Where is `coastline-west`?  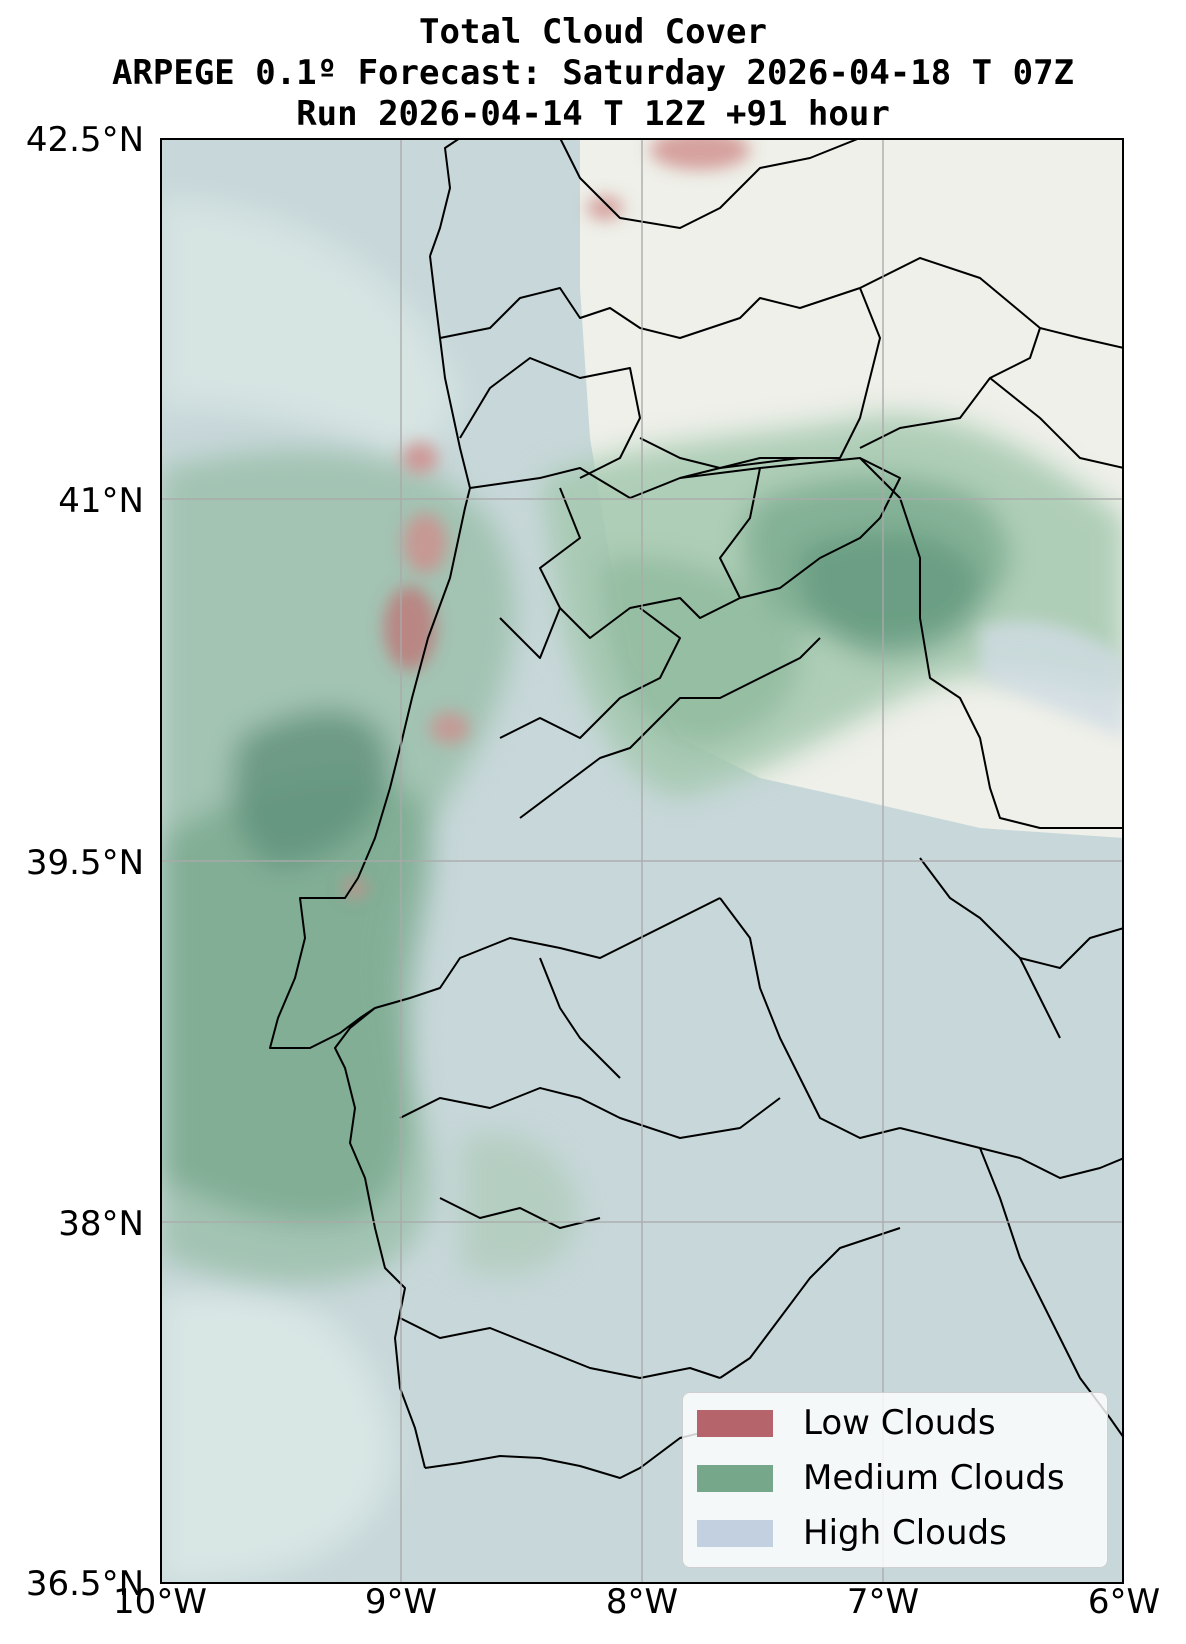 coastline-west is located at coordinates (370, 862).